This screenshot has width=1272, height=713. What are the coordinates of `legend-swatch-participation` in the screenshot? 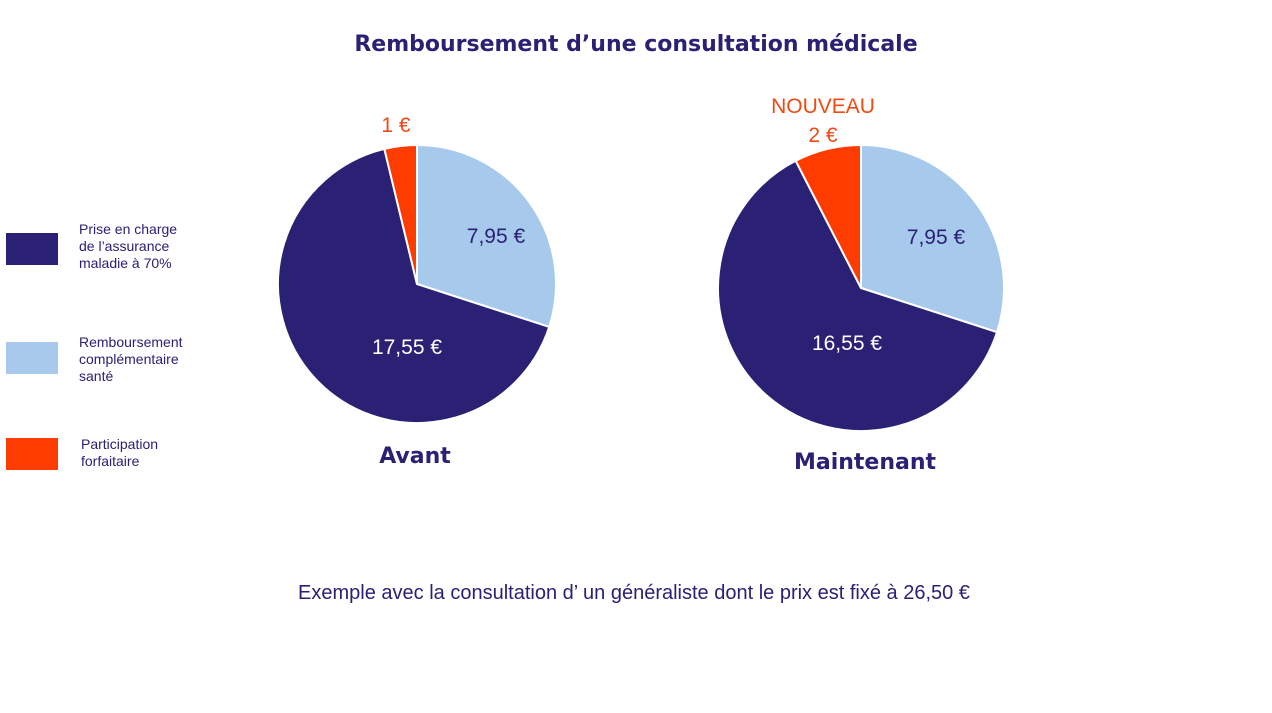 It's located at (32, 454).